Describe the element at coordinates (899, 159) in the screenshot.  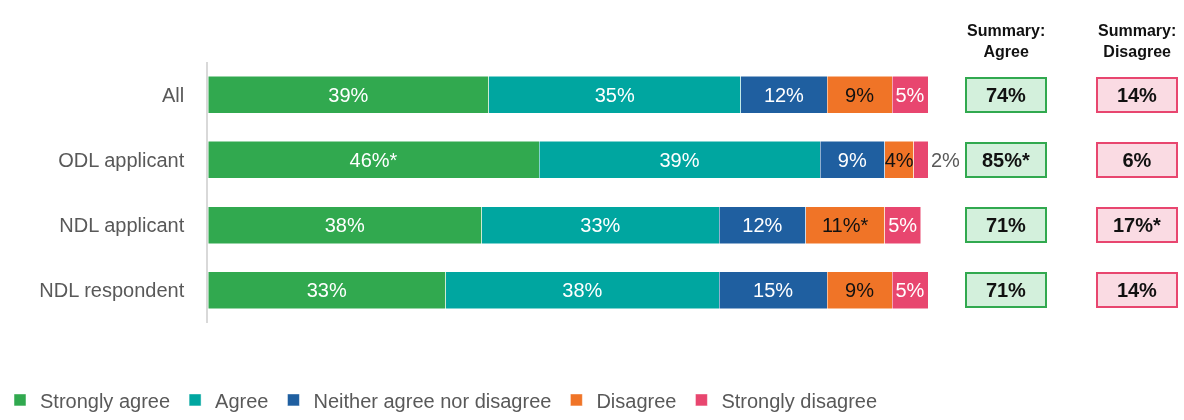
I see `data-label: 4%` at that location.